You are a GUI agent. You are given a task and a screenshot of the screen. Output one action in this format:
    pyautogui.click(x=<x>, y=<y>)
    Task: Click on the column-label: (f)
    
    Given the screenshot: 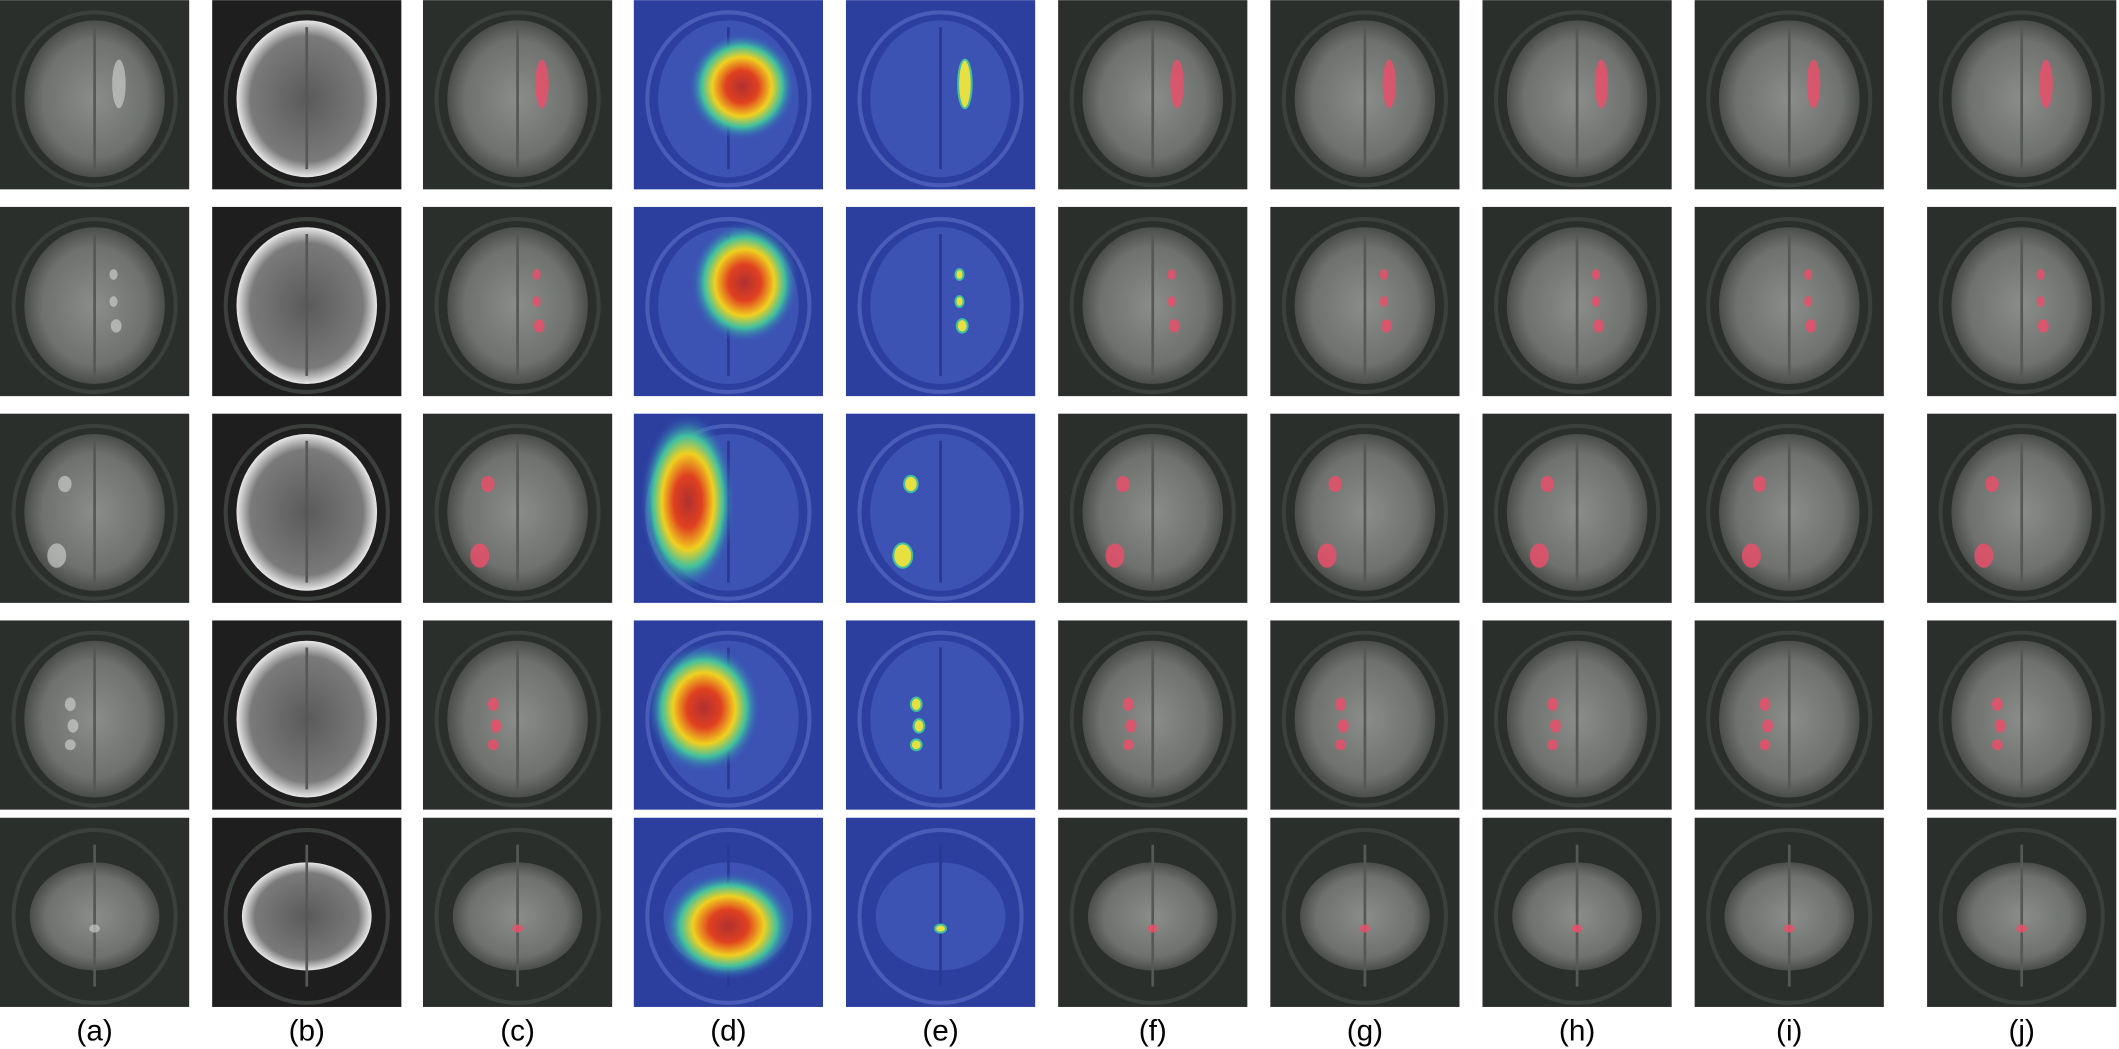 What is the action you would take?
    pyautogui.click(x=1153, y=1030)
    